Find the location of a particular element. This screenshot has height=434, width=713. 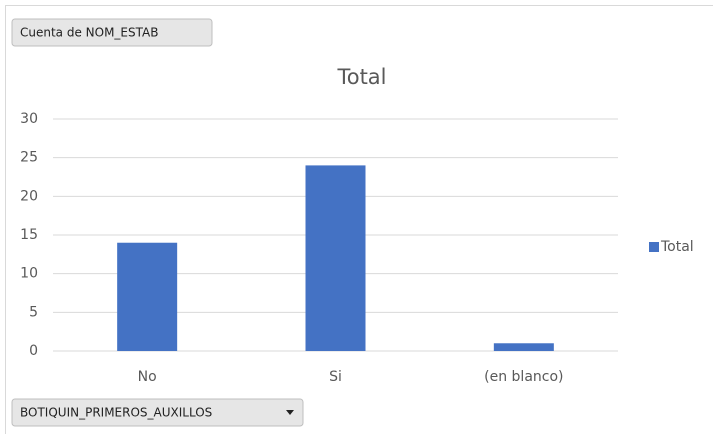

y-tick-label: 5 is located at coordinates (33, 312).